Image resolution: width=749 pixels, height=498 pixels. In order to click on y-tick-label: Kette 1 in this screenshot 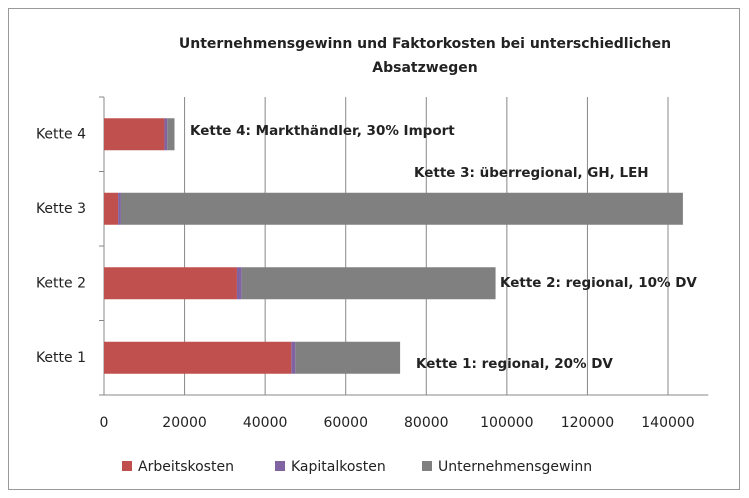, I will do `click(61, 358)`.